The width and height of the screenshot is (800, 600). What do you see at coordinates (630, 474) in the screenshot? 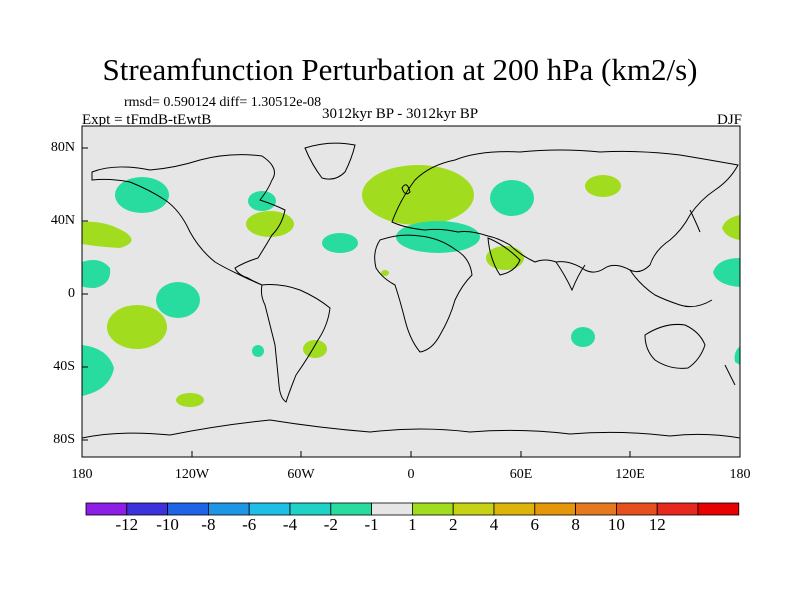
I see `x-tick-label: 120E` at bounding box center [630, 474].